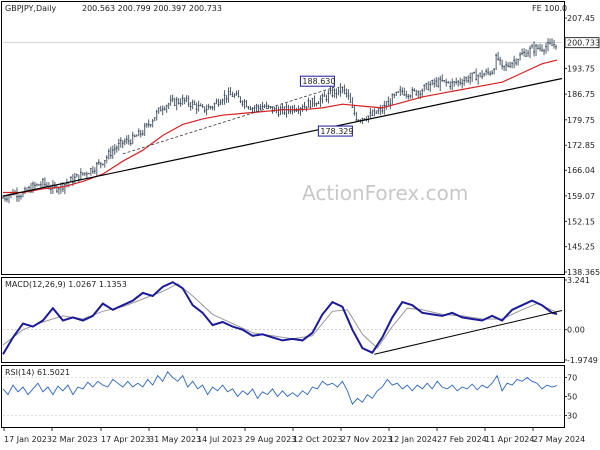 The width and height of the screenshot is (600, 450). What do you see at coordinates (581, 94) in the screenshot?
I see `price-y-tick-label: 186.75` at bounding box center [581, 94].